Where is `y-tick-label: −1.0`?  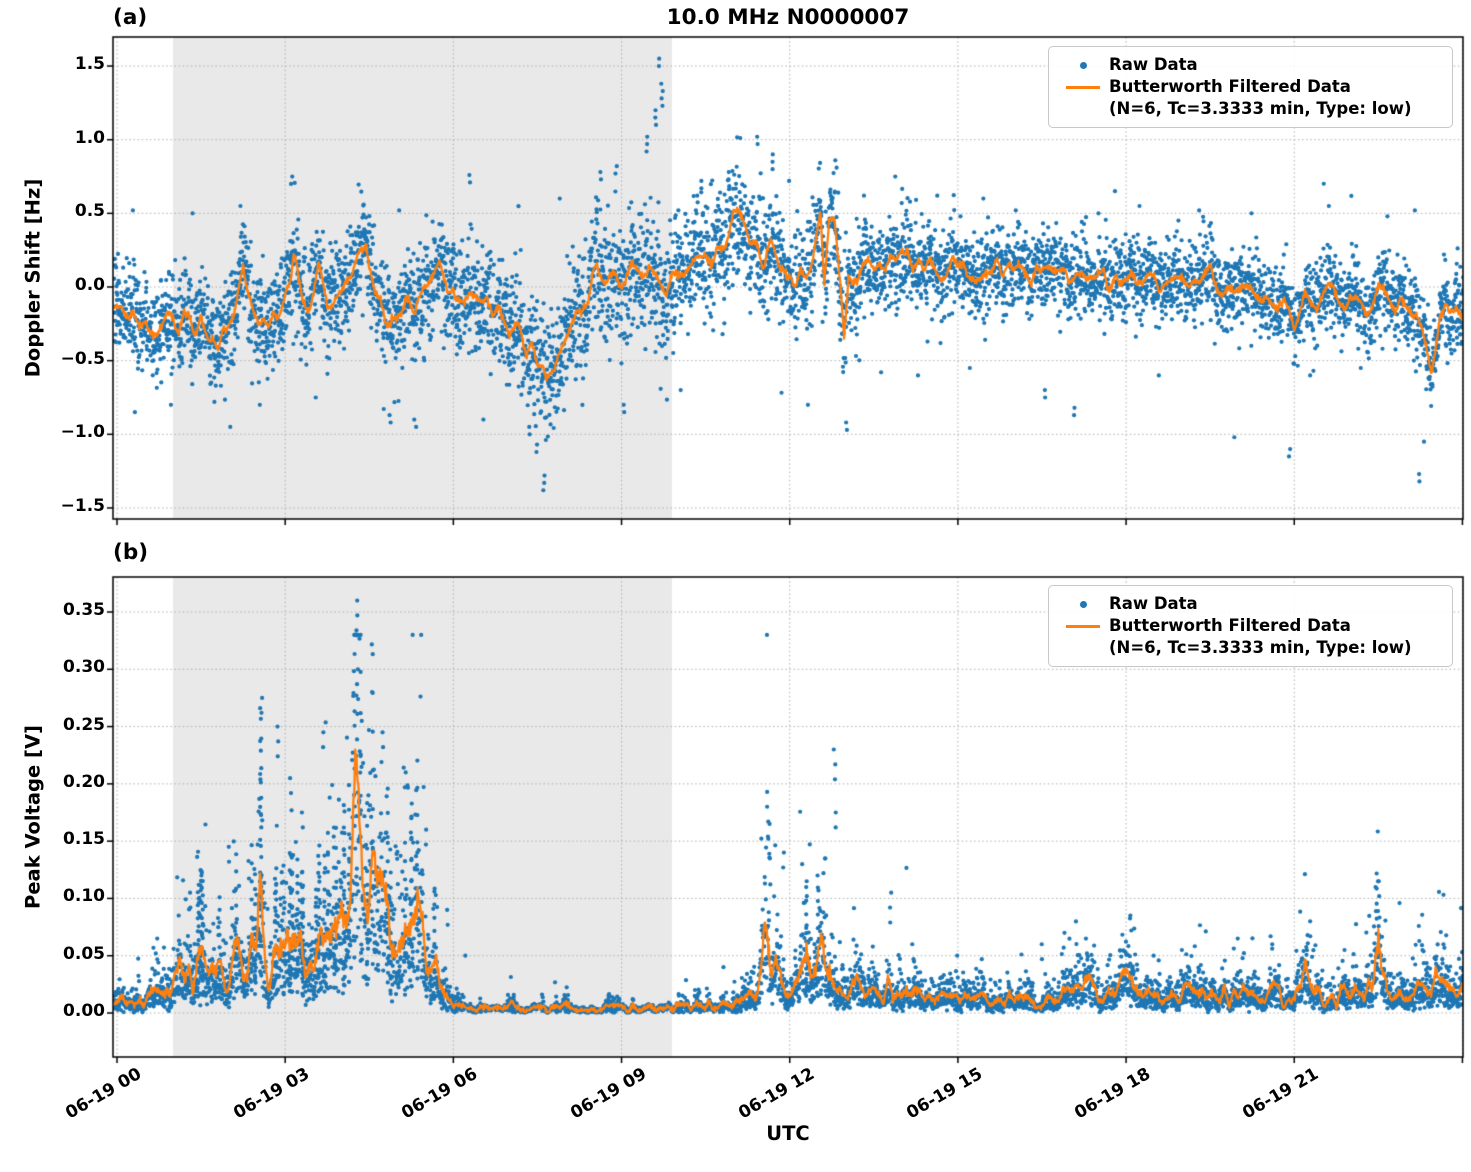
y-tick-label: −1.0 is located at coordinates (82, 432).